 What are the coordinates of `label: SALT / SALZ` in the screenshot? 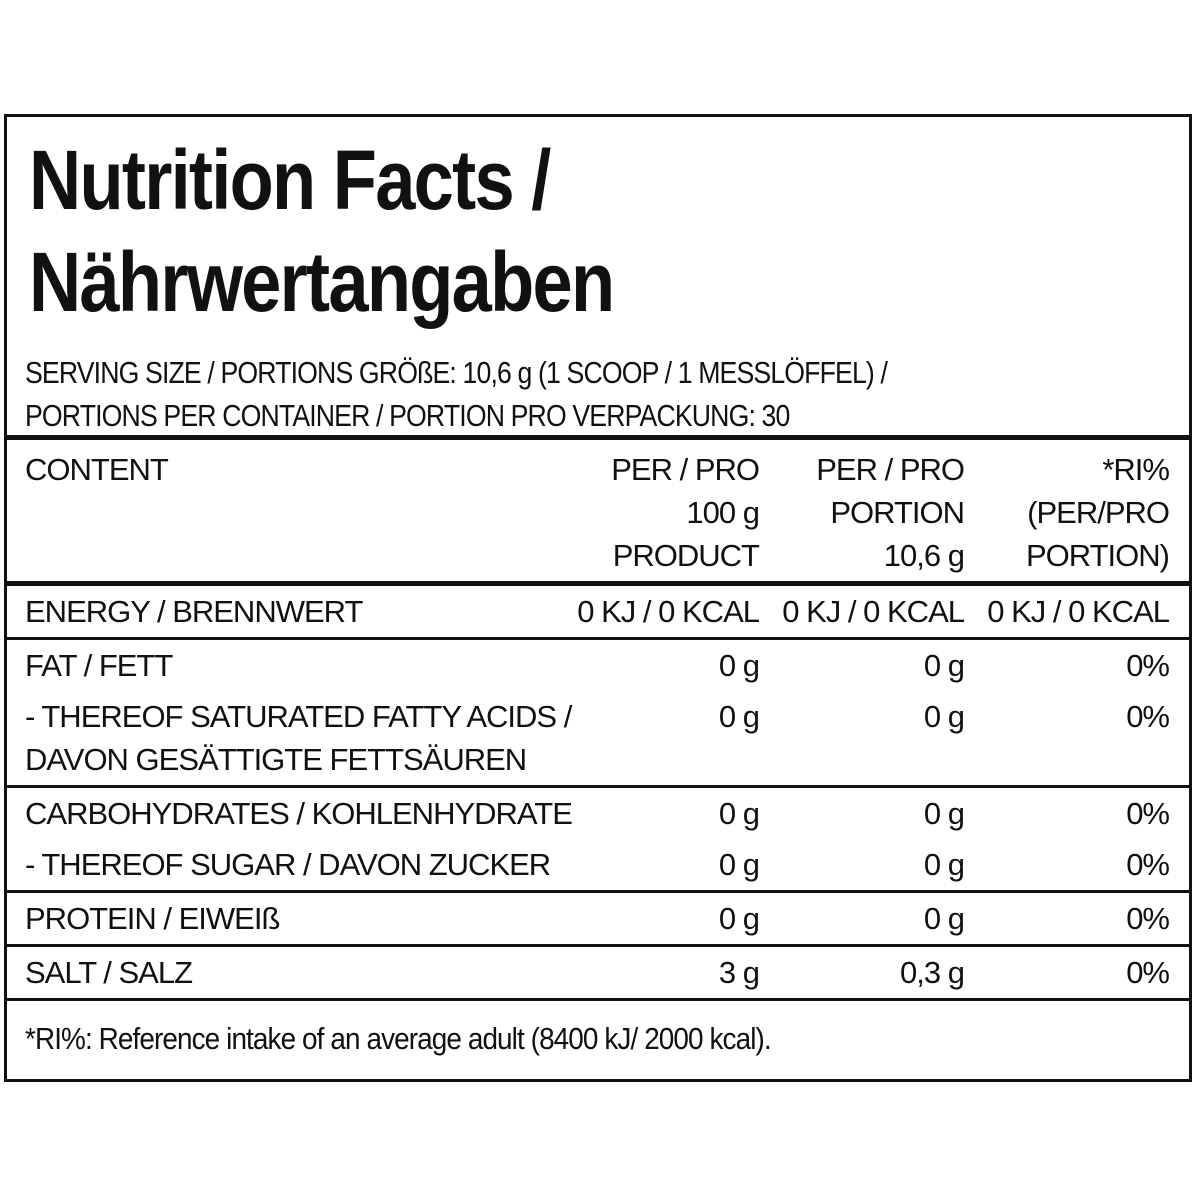 It's located at (109, 972).